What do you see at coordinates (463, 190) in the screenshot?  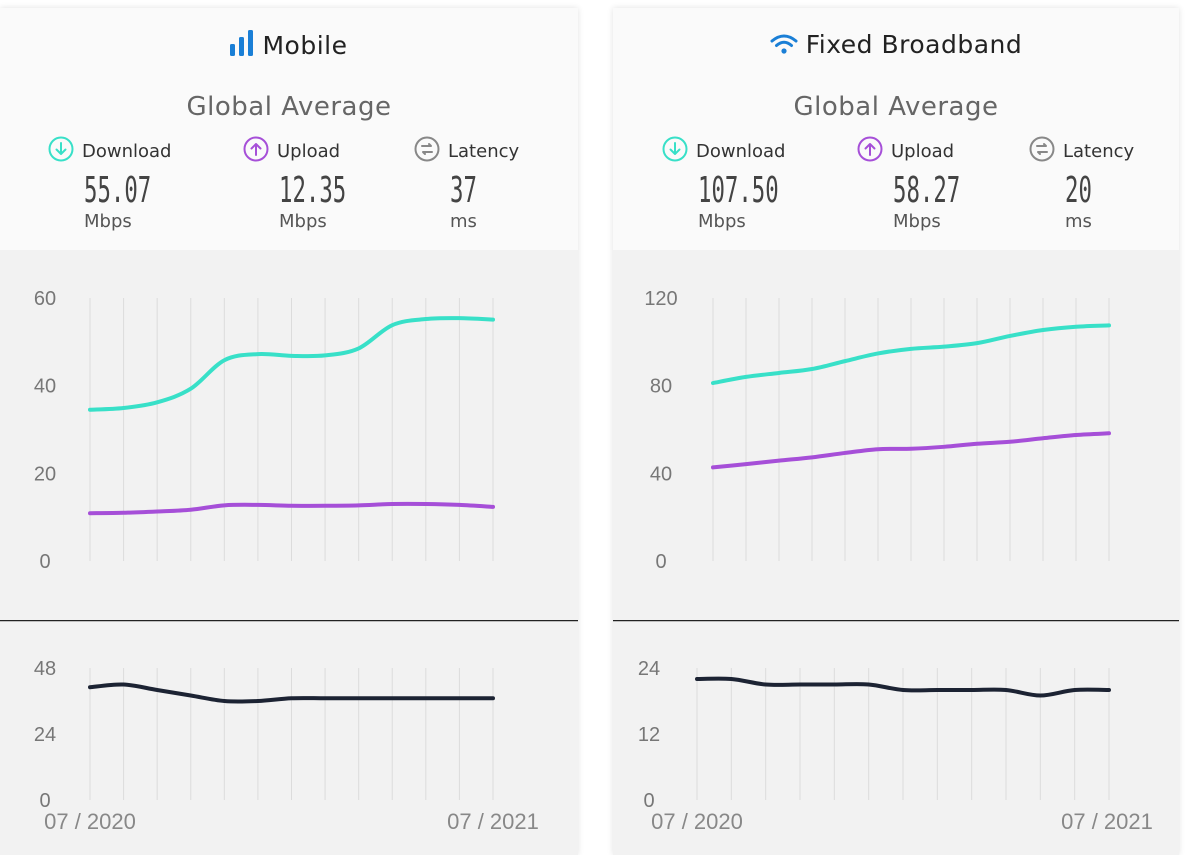 I see `latency-value: 37` at bounding box center [463, 190].